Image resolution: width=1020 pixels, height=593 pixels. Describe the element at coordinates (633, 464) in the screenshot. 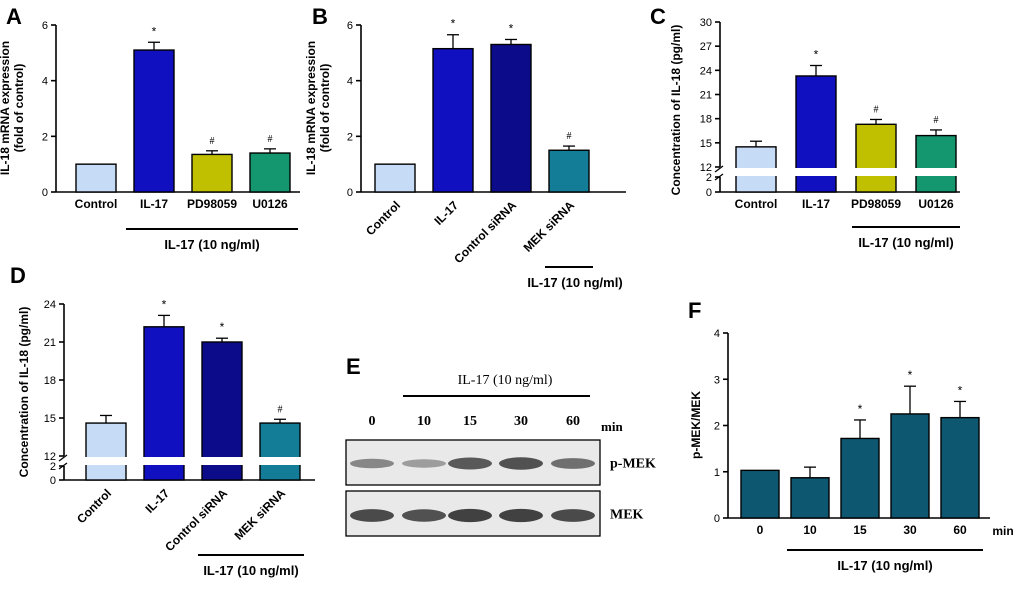

I see `blot-row-label: p-MEK` at that location.